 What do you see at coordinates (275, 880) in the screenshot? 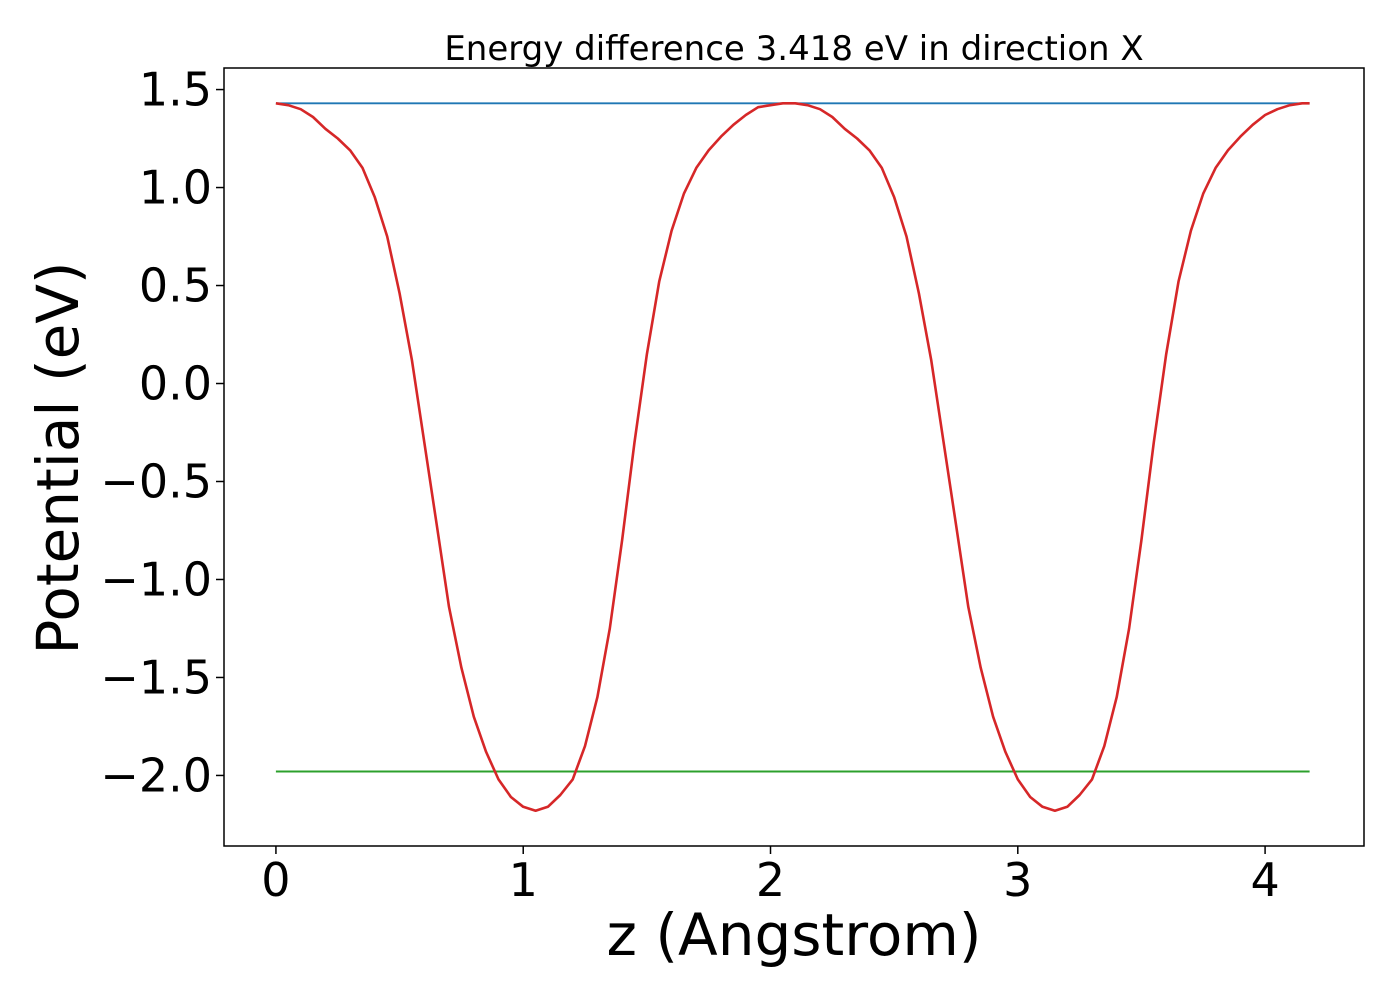
I see `x-tick-label: 0` at bounding box center [275, 880].